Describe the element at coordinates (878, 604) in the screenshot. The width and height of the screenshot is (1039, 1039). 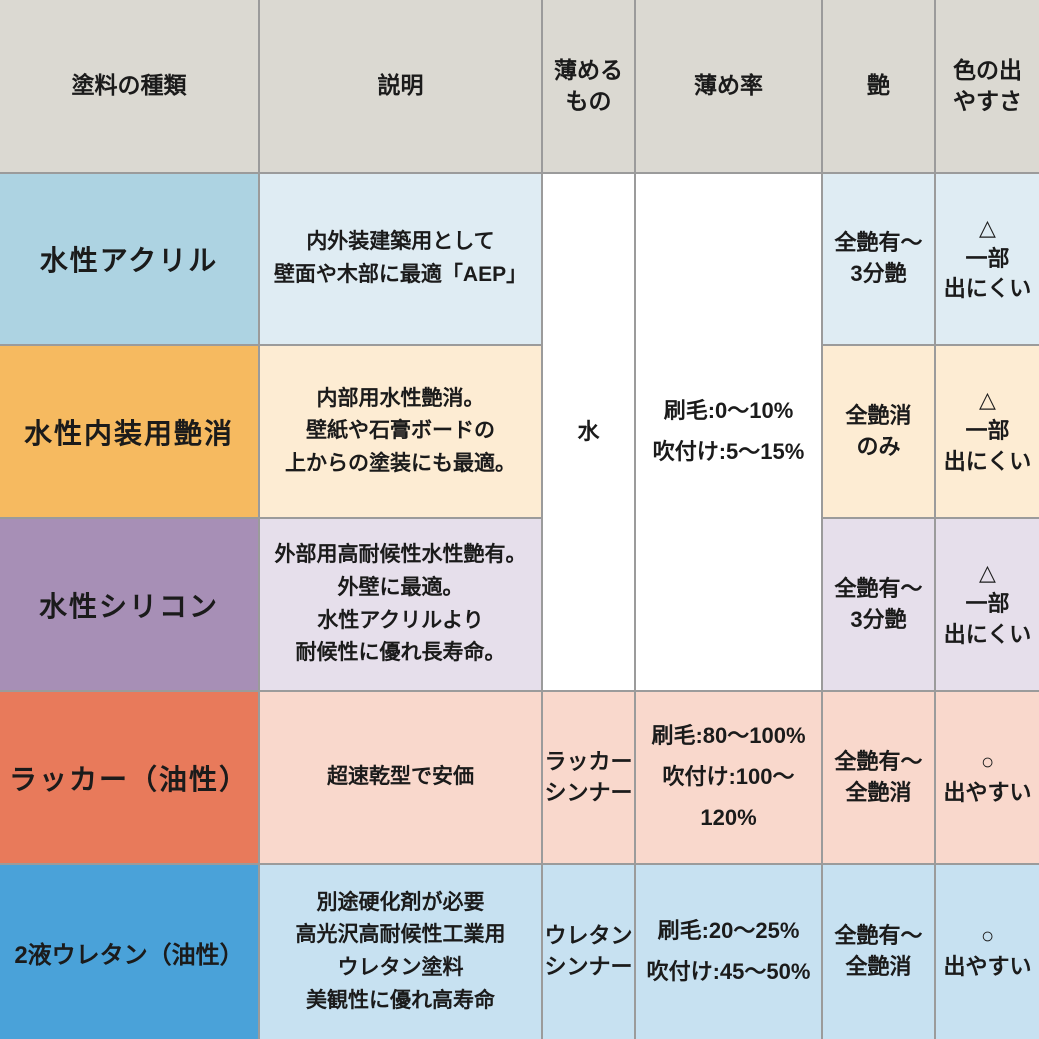
I see `cell-gloss-silicone: 全艶有～ 3分艶` at that location.